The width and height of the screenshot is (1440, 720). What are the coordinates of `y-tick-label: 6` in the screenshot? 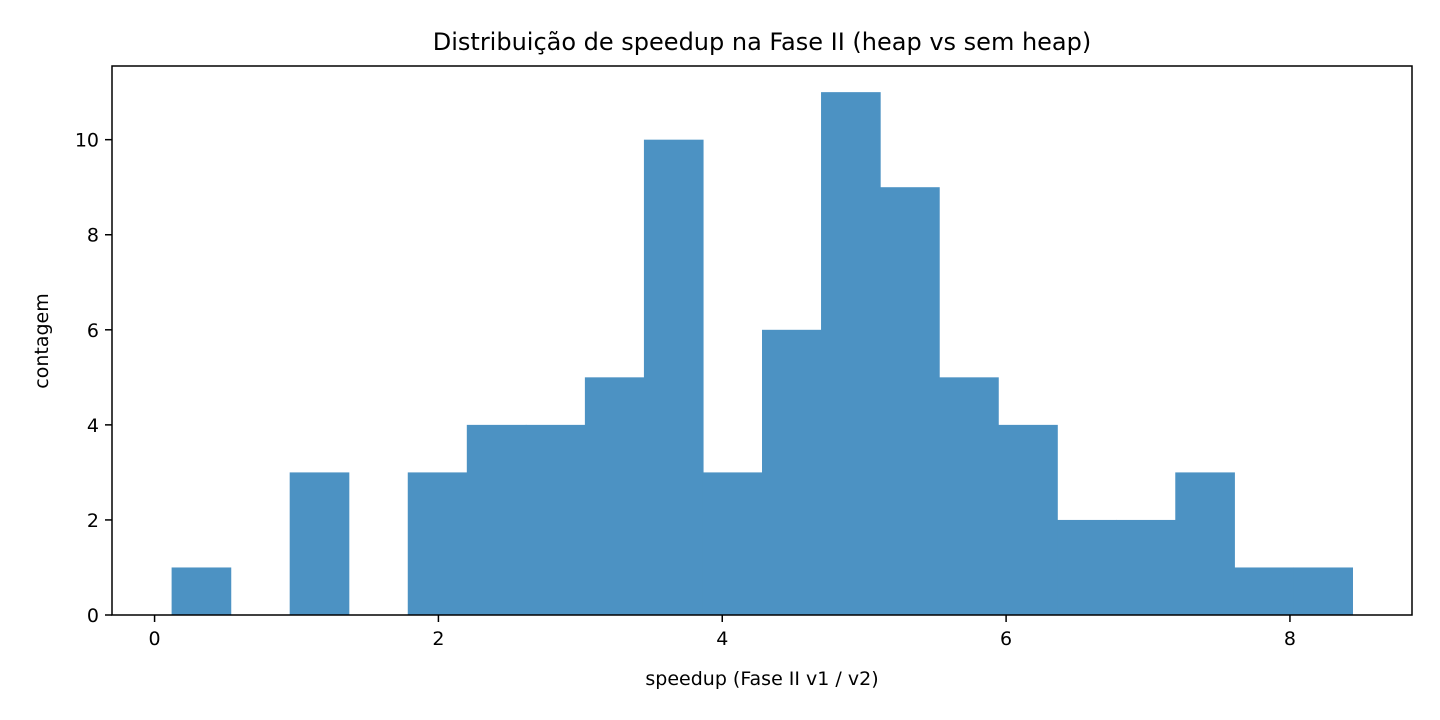 It's located at (93, 331).